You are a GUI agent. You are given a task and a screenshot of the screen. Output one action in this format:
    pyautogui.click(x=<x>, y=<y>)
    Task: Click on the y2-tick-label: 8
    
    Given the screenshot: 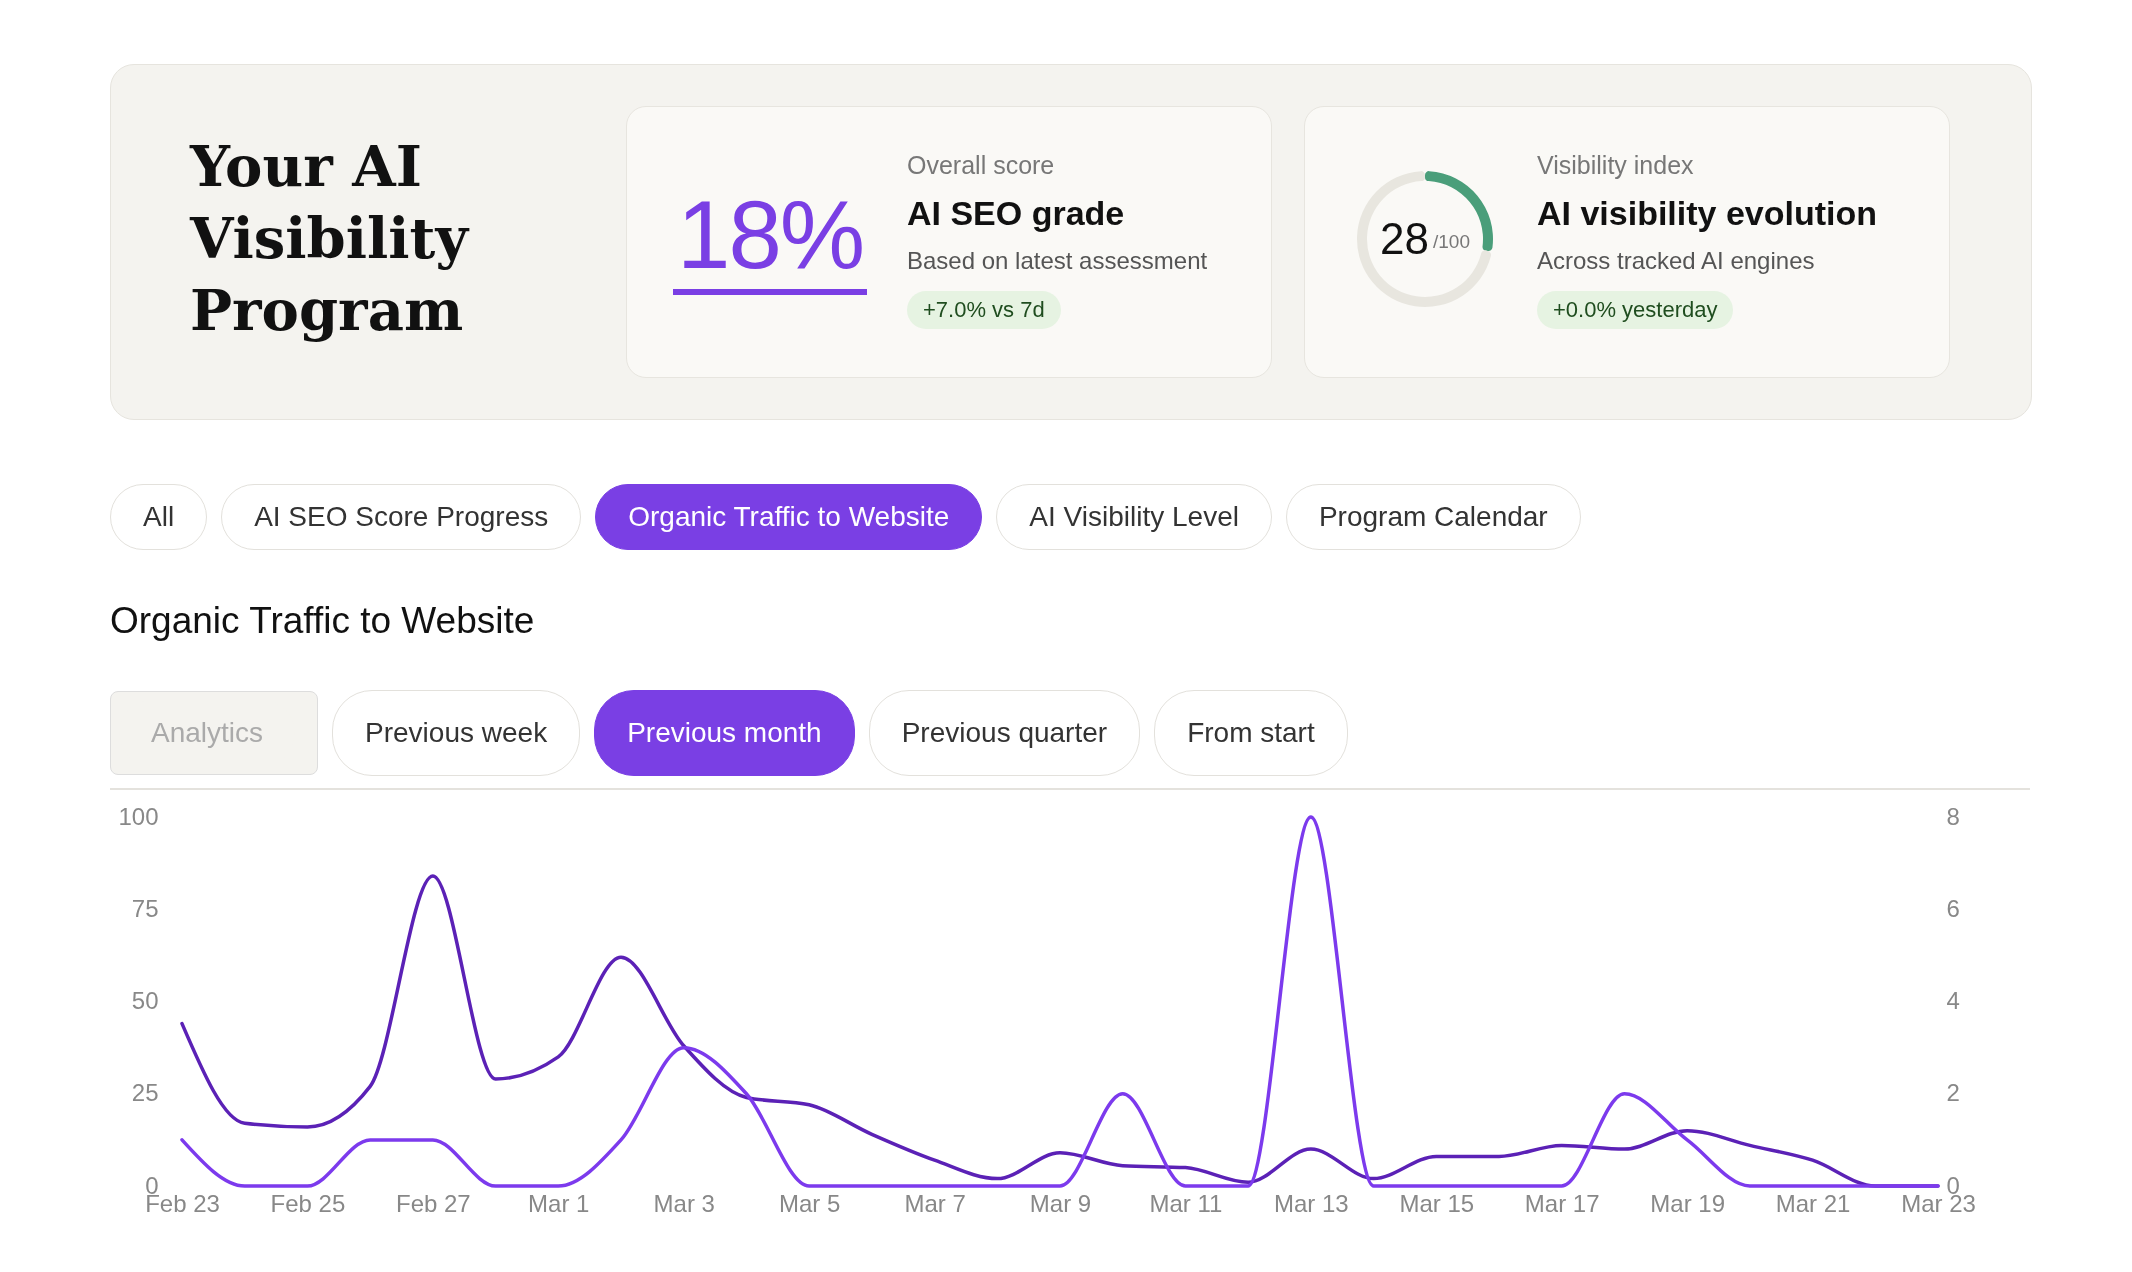 What is the action you would take?
    pyautogui.click(x=1953, y=816)
    